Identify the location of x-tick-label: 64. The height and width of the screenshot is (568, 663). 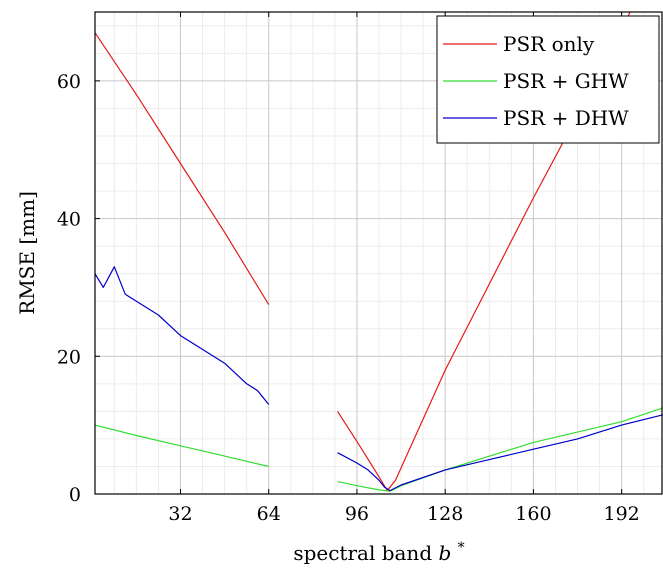
(269, 514).